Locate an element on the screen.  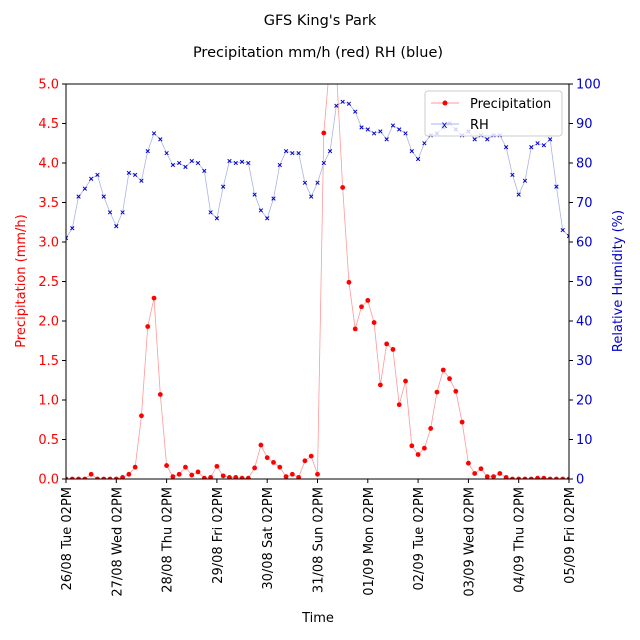
x-tick-label: 29/08 Fri 02PM is located at coordinates (218, 535).